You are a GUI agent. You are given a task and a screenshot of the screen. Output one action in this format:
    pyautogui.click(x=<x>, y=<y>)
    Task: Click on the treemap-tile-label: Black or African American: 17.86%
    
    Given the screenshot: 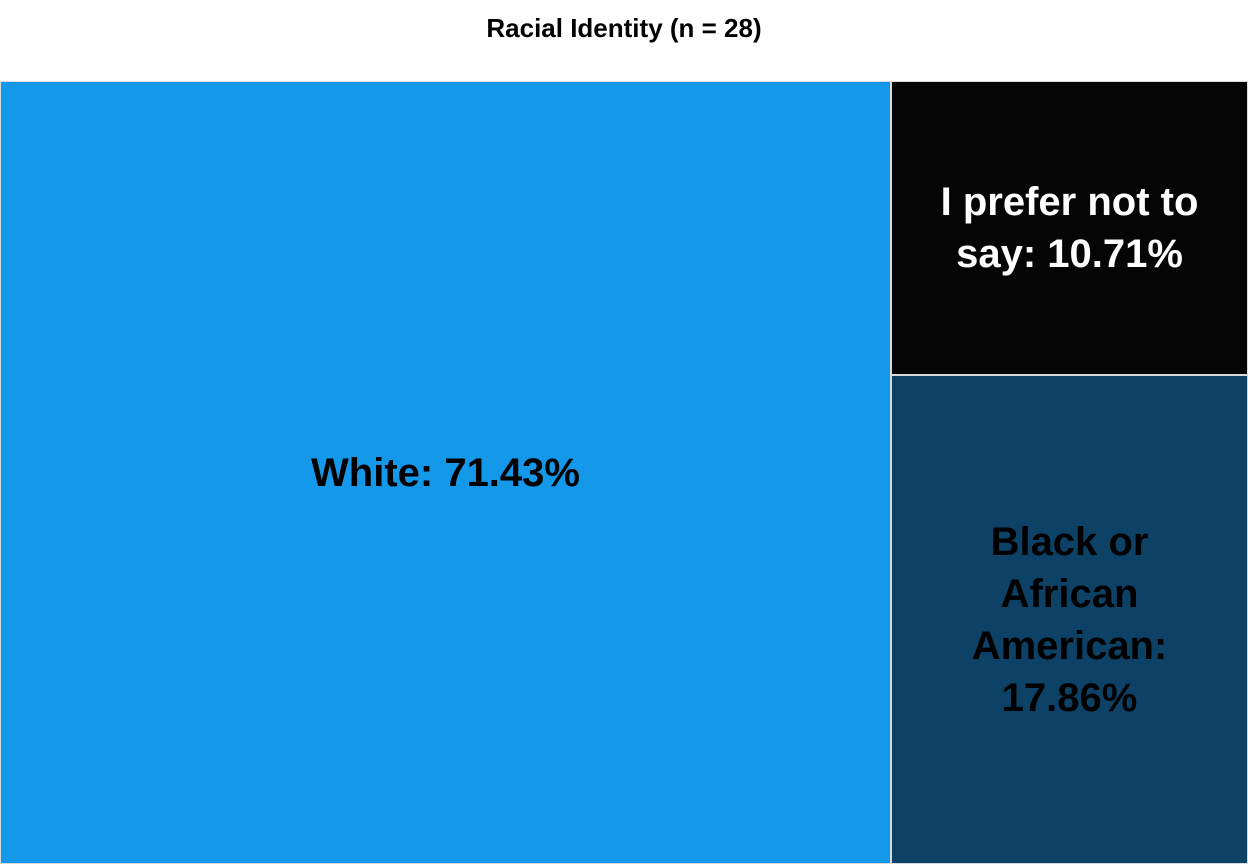 What is the action you would take?
    pyautogui.click(x=1069, y=619)
    